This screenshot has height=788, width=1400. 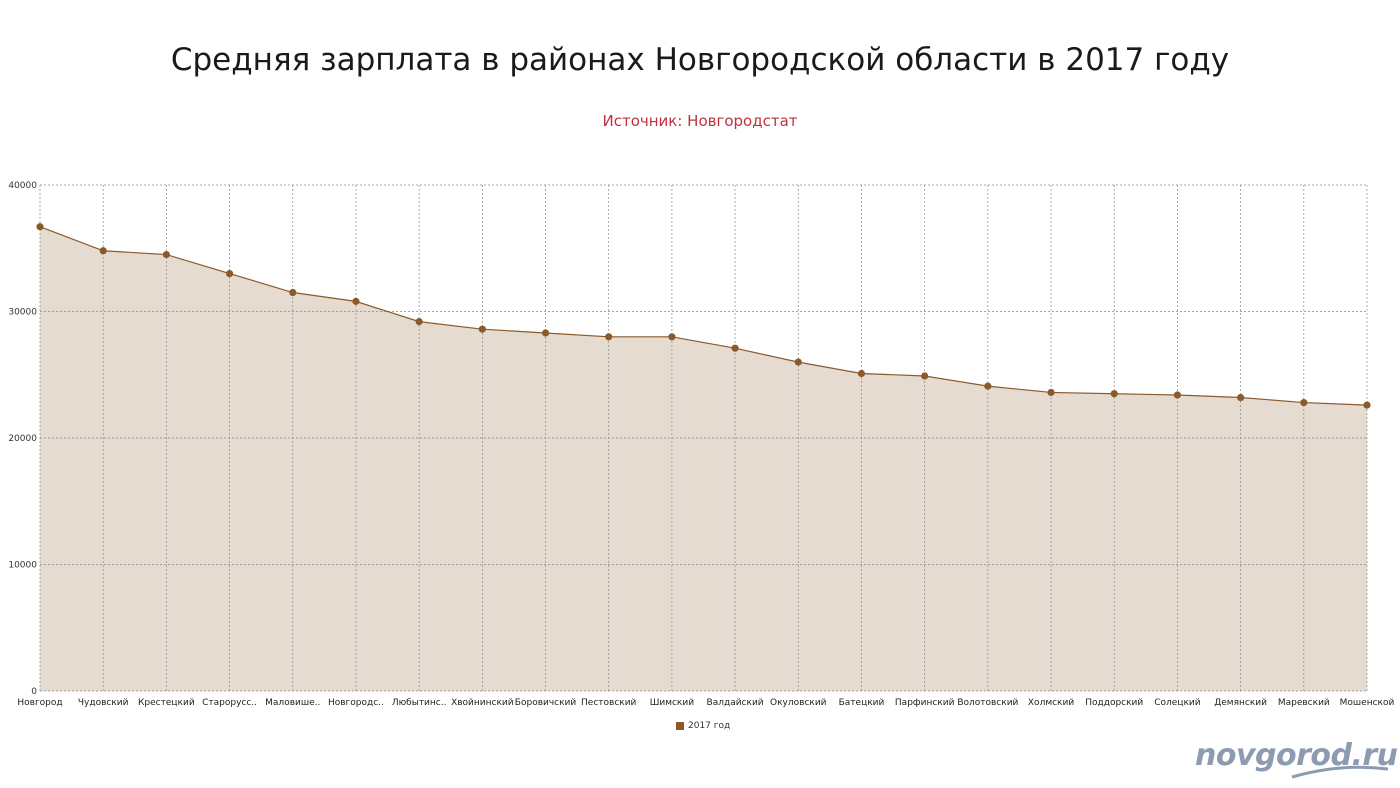 I want to click on x-tick-label: Холмский, so click(x=1051, y=703).